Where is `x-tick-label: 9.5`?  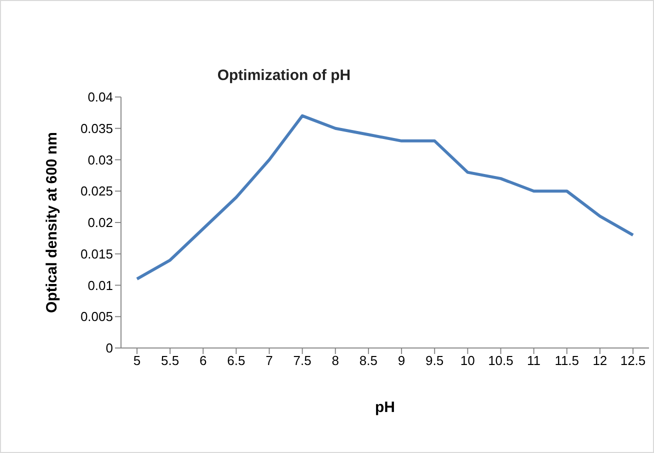
x-tick-label: 9.5 is located at coordinates (435, 360).